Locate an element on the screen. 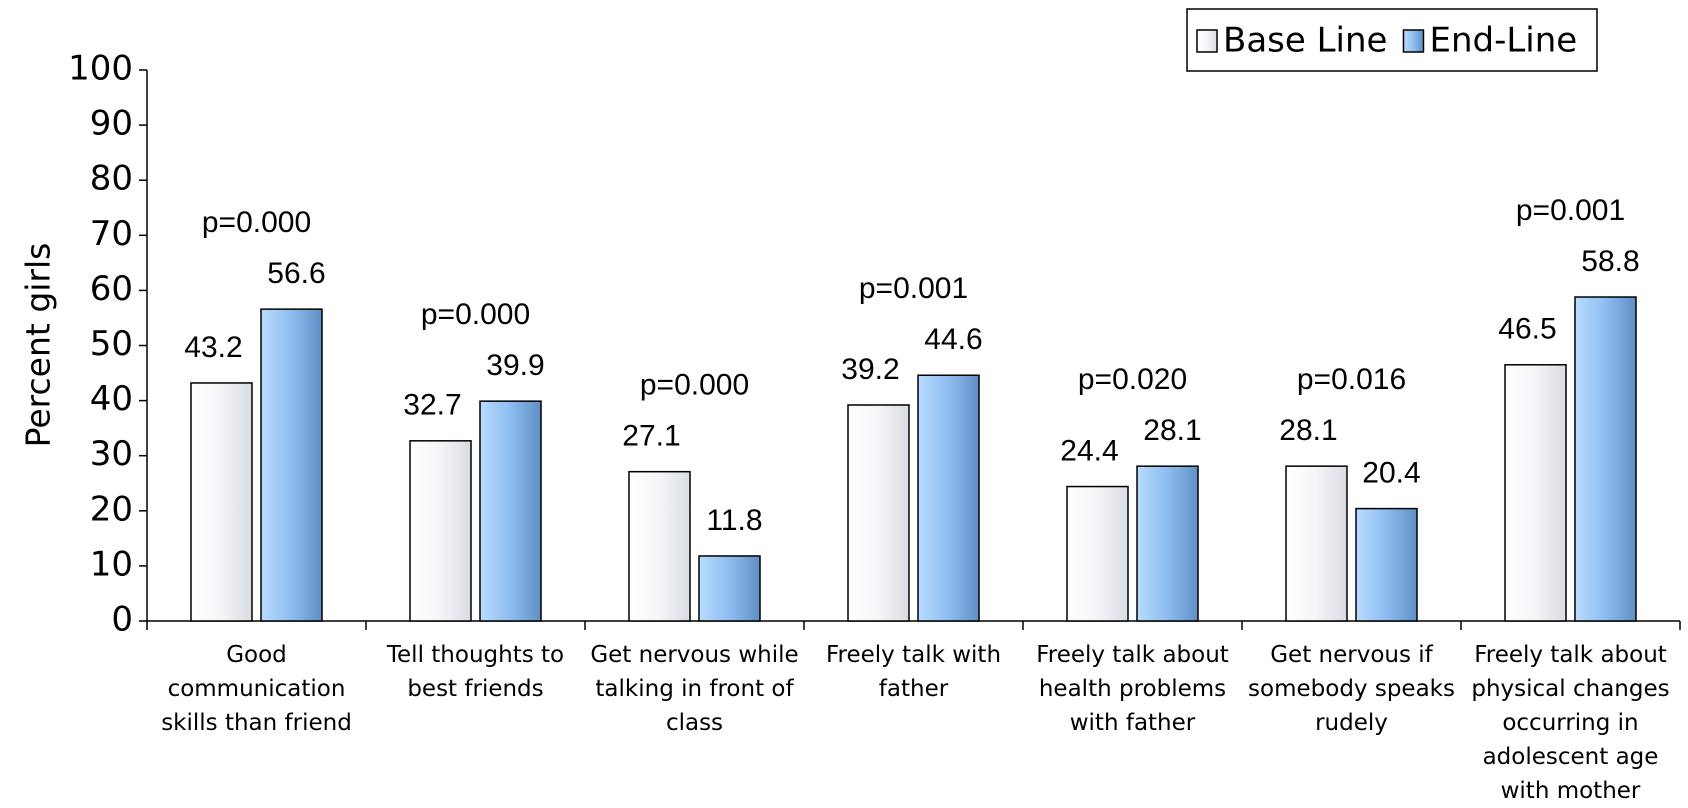  y-tick-label: 20 is located at coordinates (111, 509).